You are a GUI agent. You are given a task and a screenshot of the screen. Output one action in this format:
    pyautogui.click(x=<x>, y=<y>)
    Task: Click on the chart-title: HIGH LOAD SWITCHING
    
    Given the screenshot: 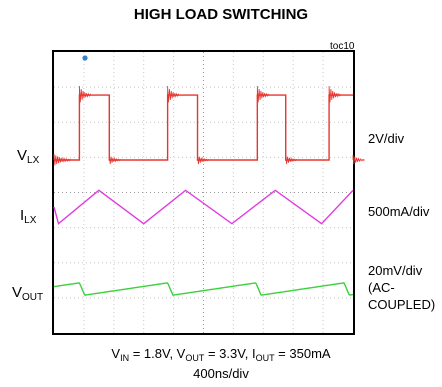 What is the action you would take?
    pyautogui.click(x=221, y=14)
    